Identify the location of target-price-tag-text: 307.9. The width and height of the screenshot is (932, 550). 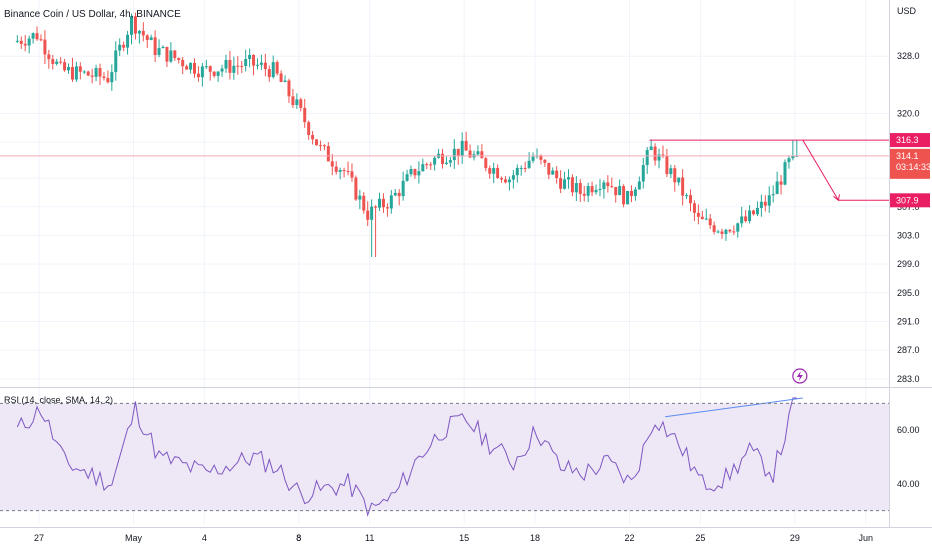
(907, 200).